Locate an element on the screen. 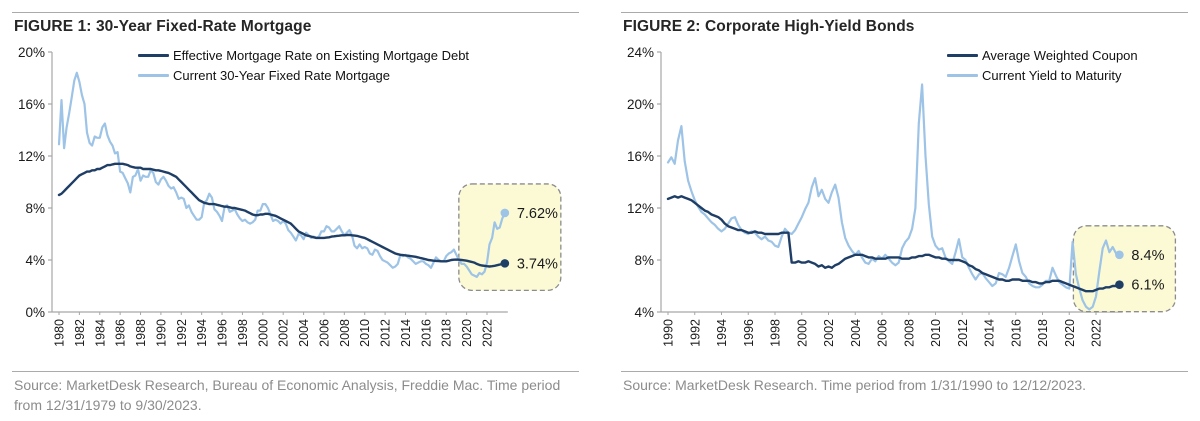  x-tick-label: 1982 is located at coordinates (80, 333).